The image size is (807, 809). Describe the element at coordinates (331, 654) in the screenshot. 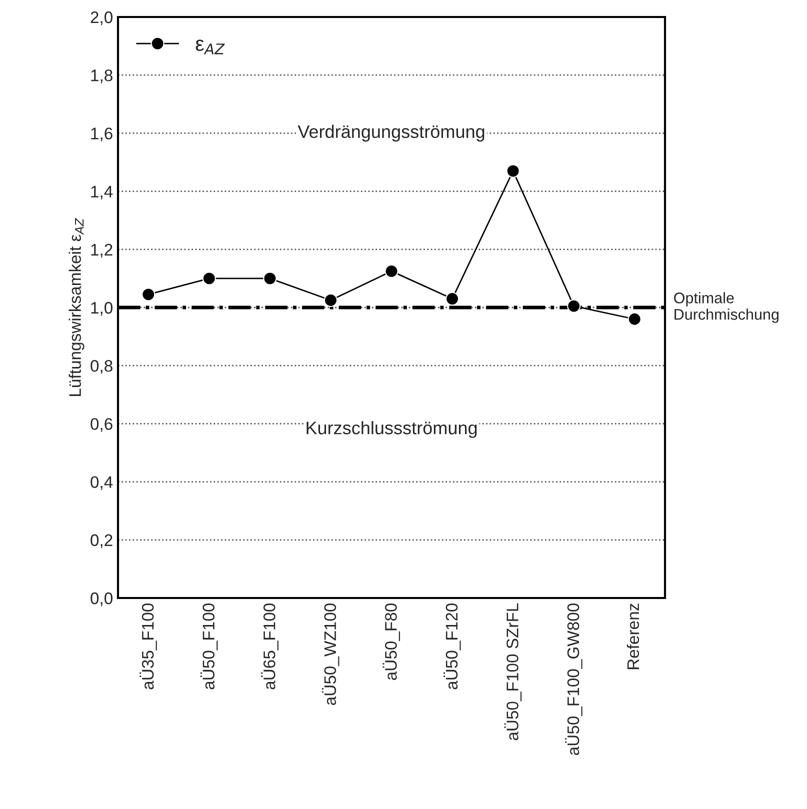

I see `x-tick-label: aÜ50_WZ100` at that location.